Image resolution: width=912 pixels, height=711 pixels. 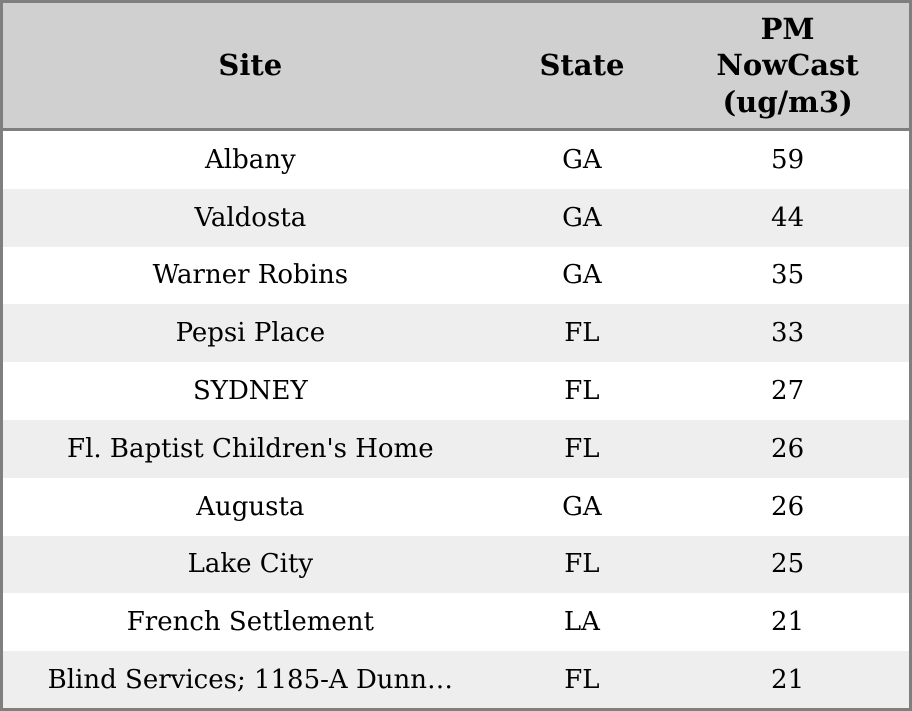 I want to click on pm-cell: 33, so click(x=788, y=333).